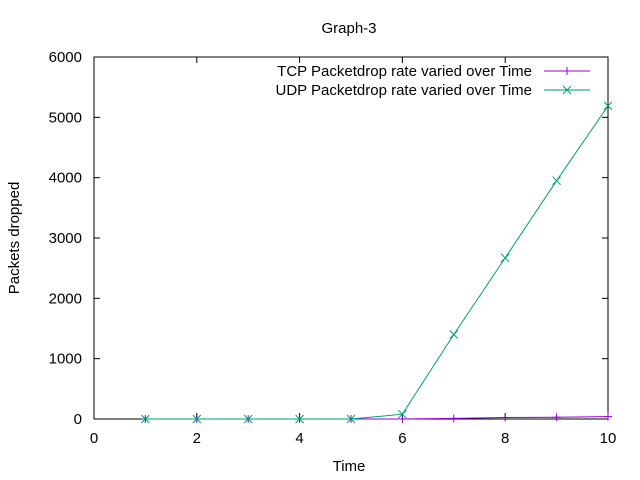  Describe the element at coordinates (402, 438) in the screenshot. I see `x-tick-label: 6` at that location.